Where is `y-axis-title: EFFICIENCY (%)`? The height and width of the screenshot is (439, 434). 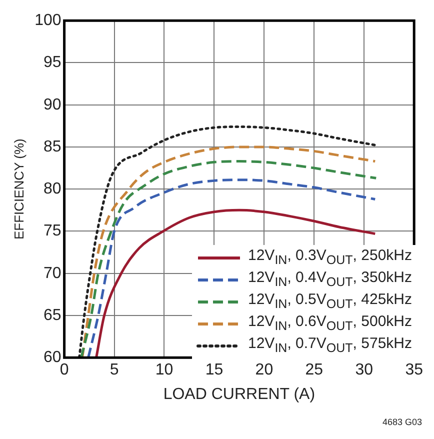 y-axis-title: EFFICIENCY (%) is located at coordinates (18, 189).